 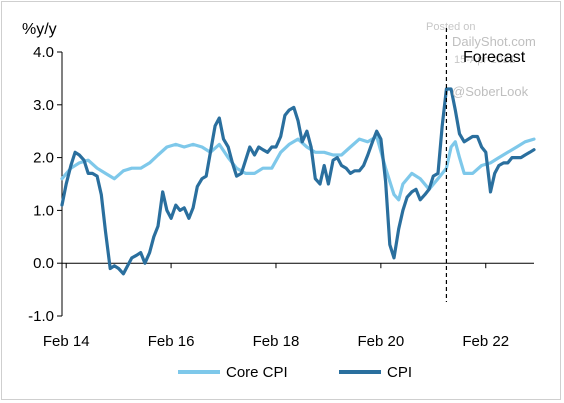 What do you see at coordinates (45, 184) in the screenshot?
I see `y-axis-ticks: 4.0 3.0 2.0 1.0 0.0 -1.0` at bounding box center [45, 184].